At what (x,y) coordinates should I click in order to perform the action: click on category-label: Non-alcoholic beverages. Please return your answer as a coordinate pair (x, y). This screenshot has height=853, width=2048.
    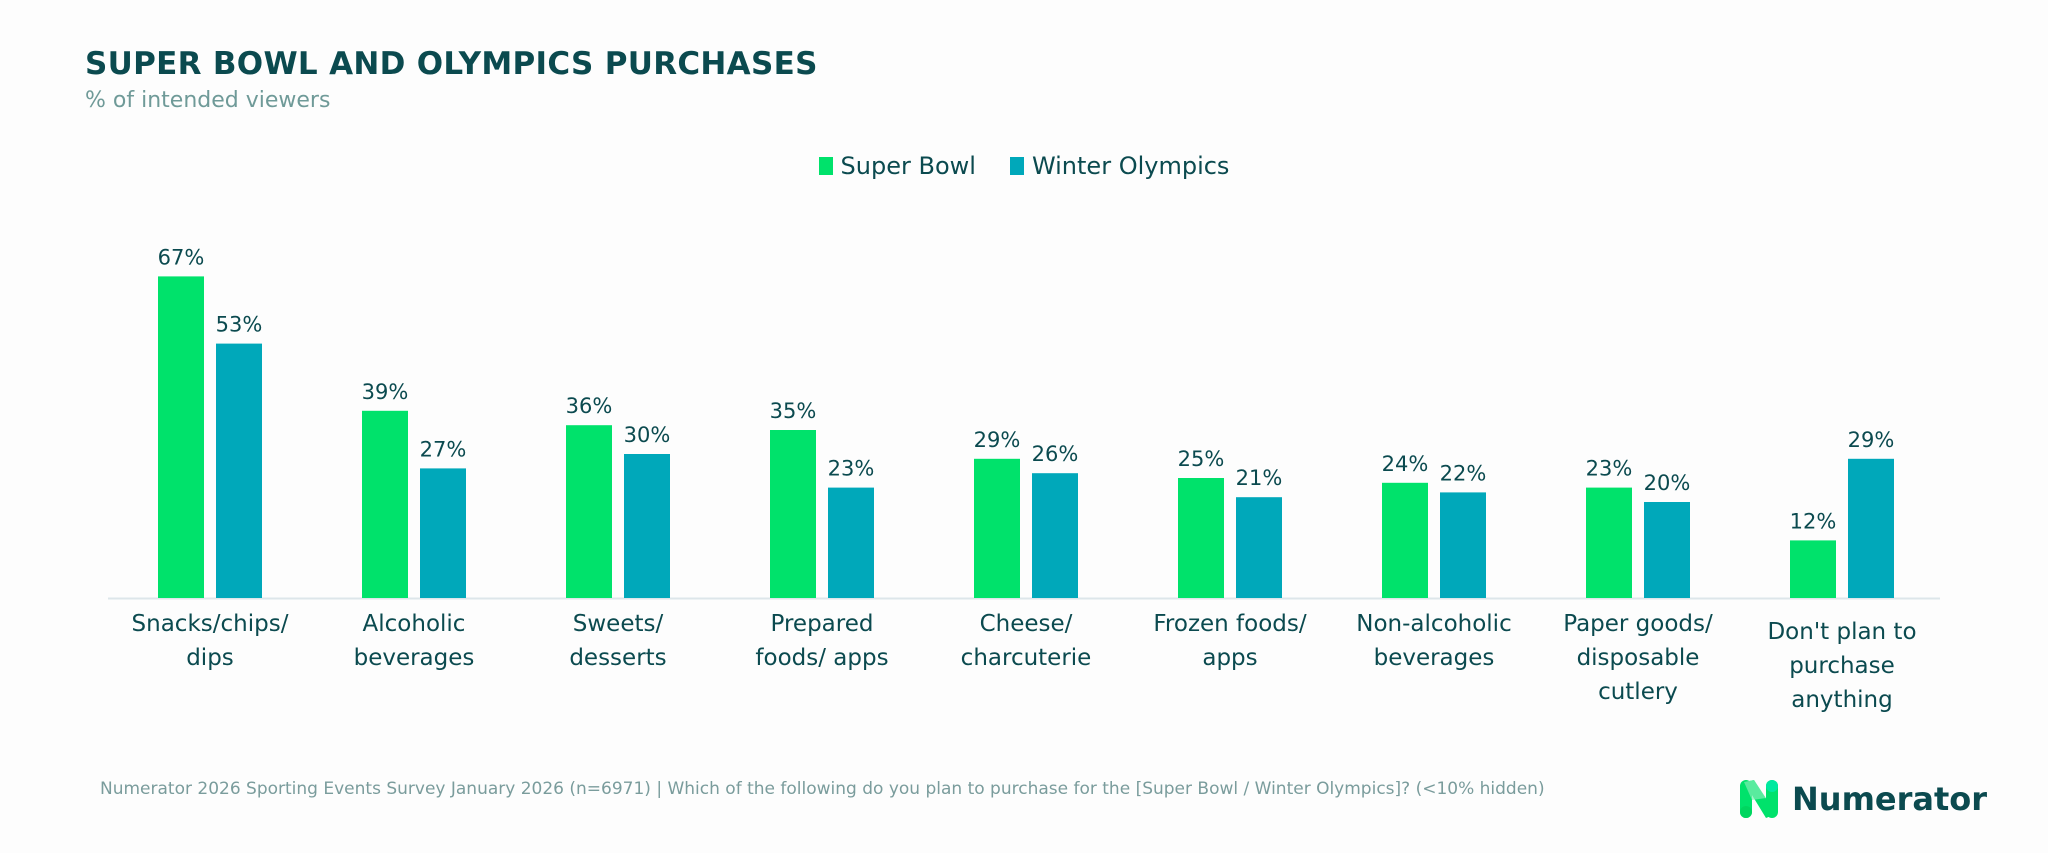
    Looking at the image, I should click on (1433, 641).